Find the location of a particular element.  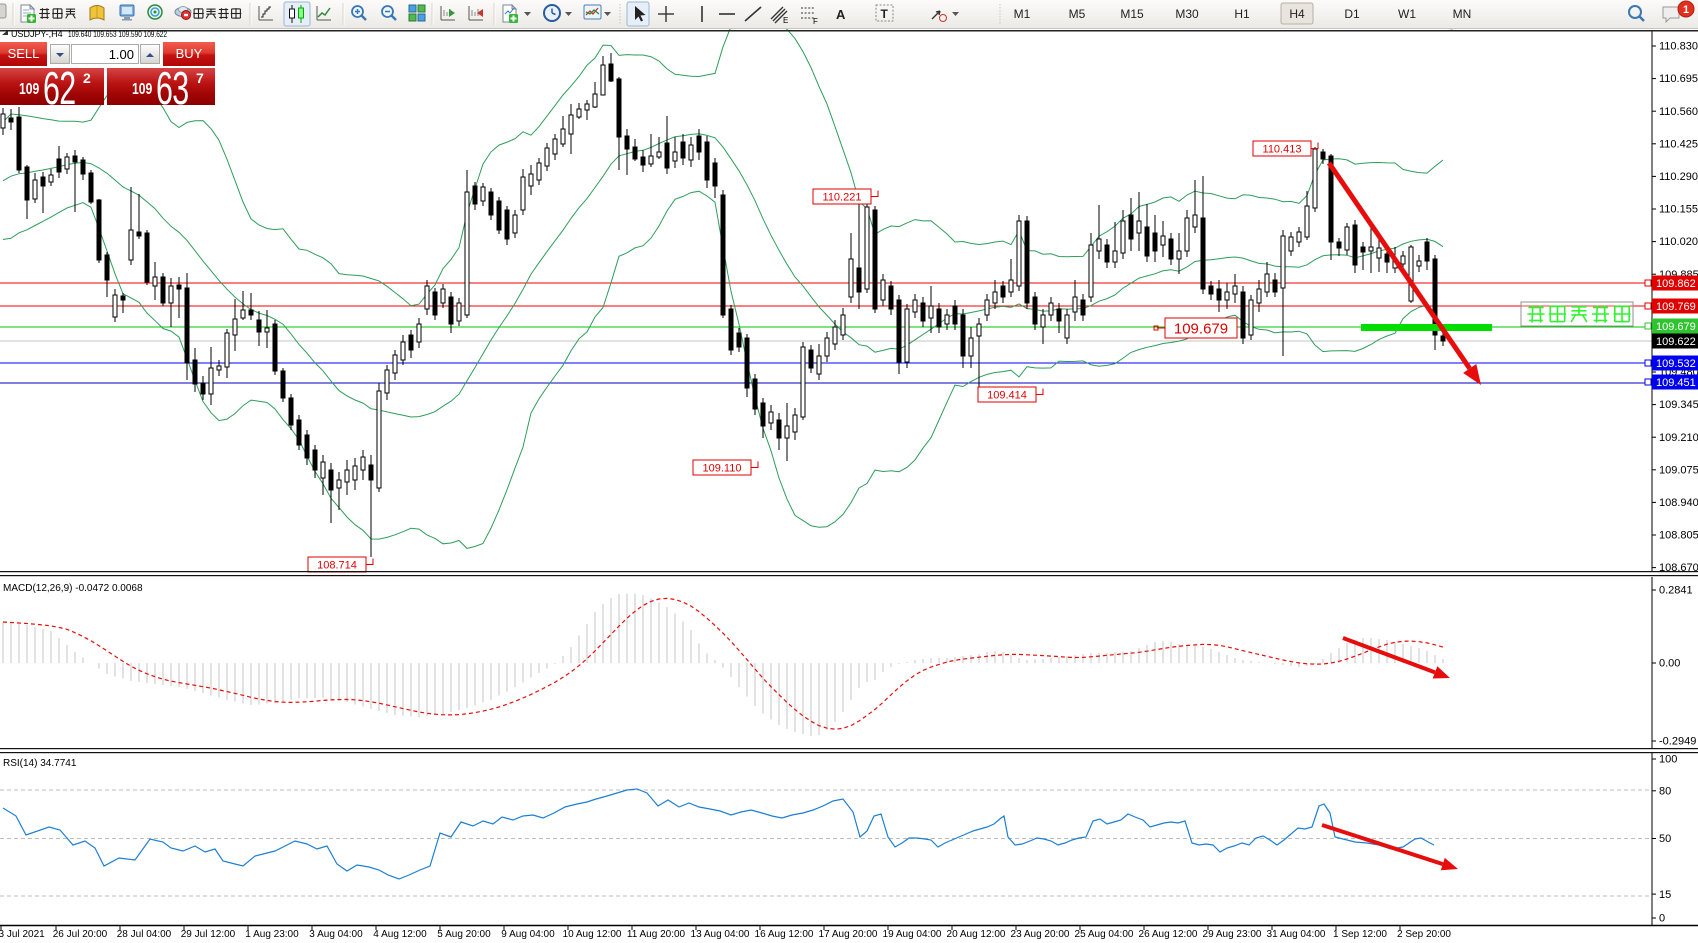

svg-text: 4 Aug 12:00 is located at coordinates (400, 934).